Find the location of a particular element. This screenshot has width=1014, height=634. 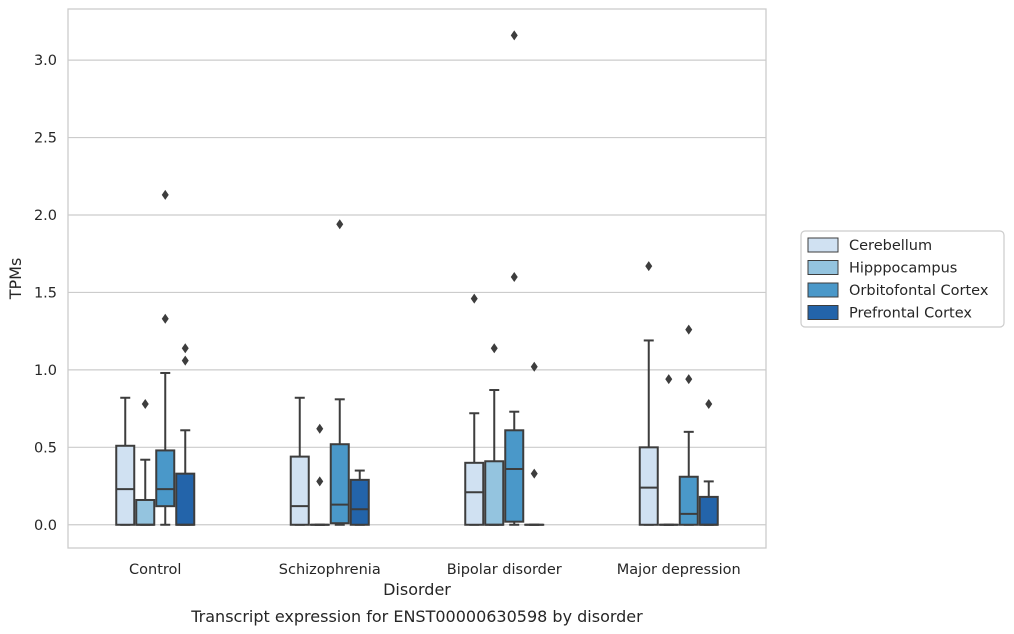

y-axis-ticks: 0.0 0.5 1.0 1.5 2.0 2.5 3.0 is located at coordinates (45, 293).